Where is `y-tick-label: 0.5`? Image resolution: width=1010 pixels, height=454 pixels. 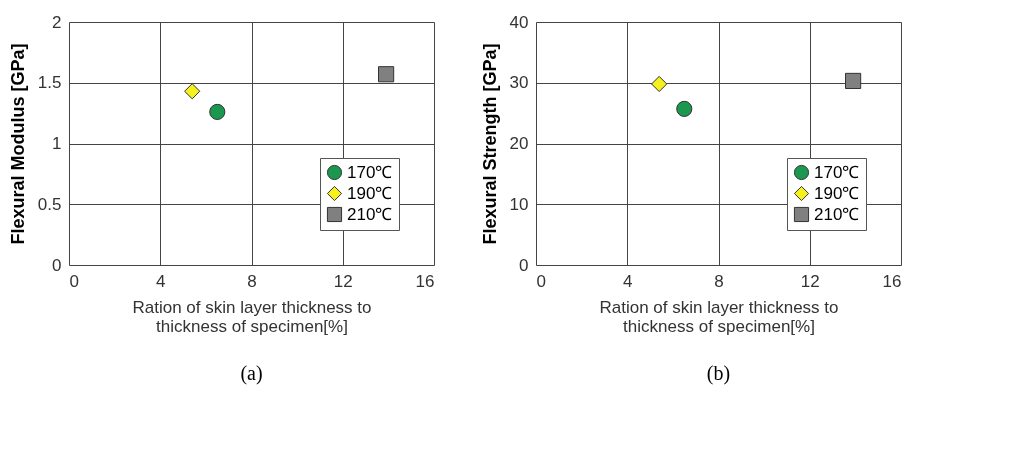 y-tick-label: 0.5 is located at coordinates (49, 204).